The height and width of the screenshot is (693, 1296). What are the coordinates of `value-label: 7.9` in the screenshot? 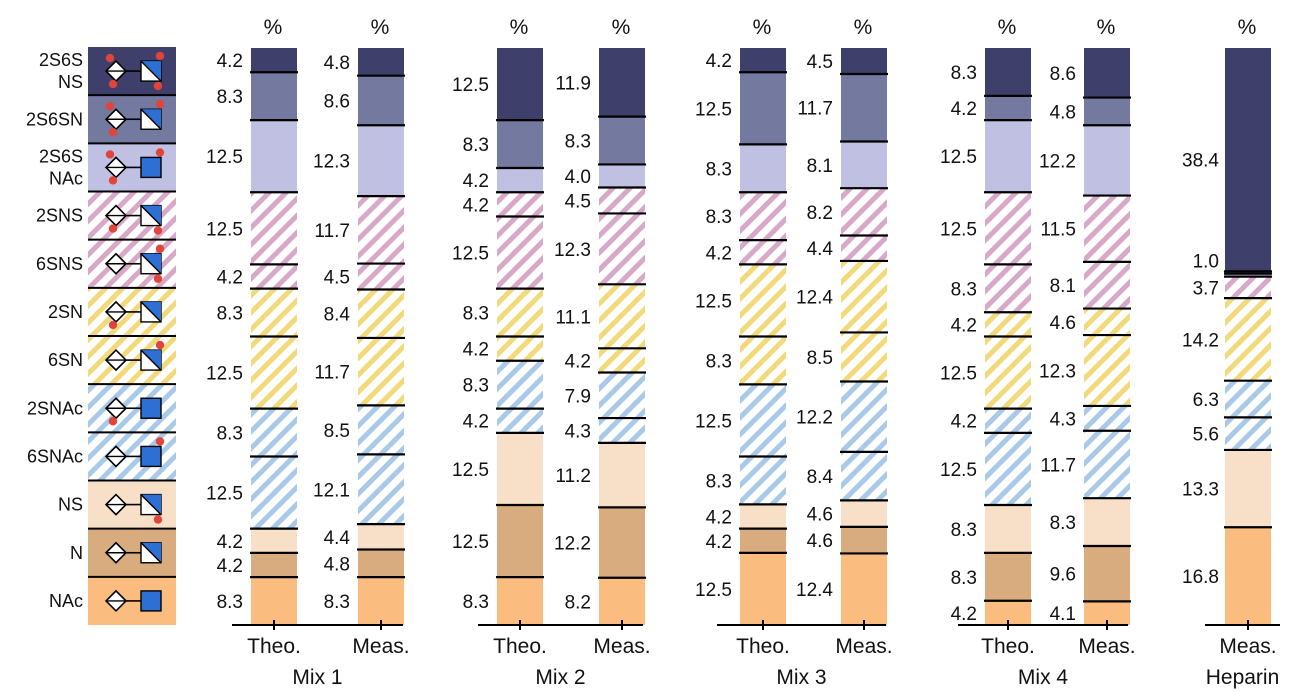 It's located at (578, 396).